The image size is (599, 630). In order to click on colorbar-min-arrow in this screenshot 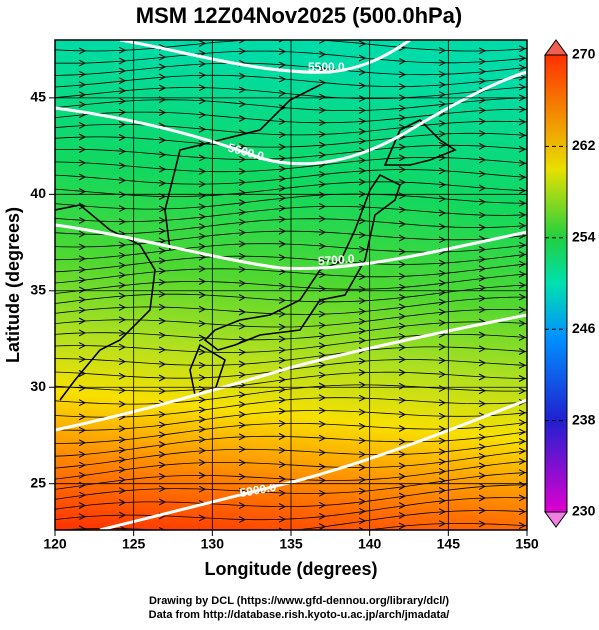, I will do `click(556, 519)`.